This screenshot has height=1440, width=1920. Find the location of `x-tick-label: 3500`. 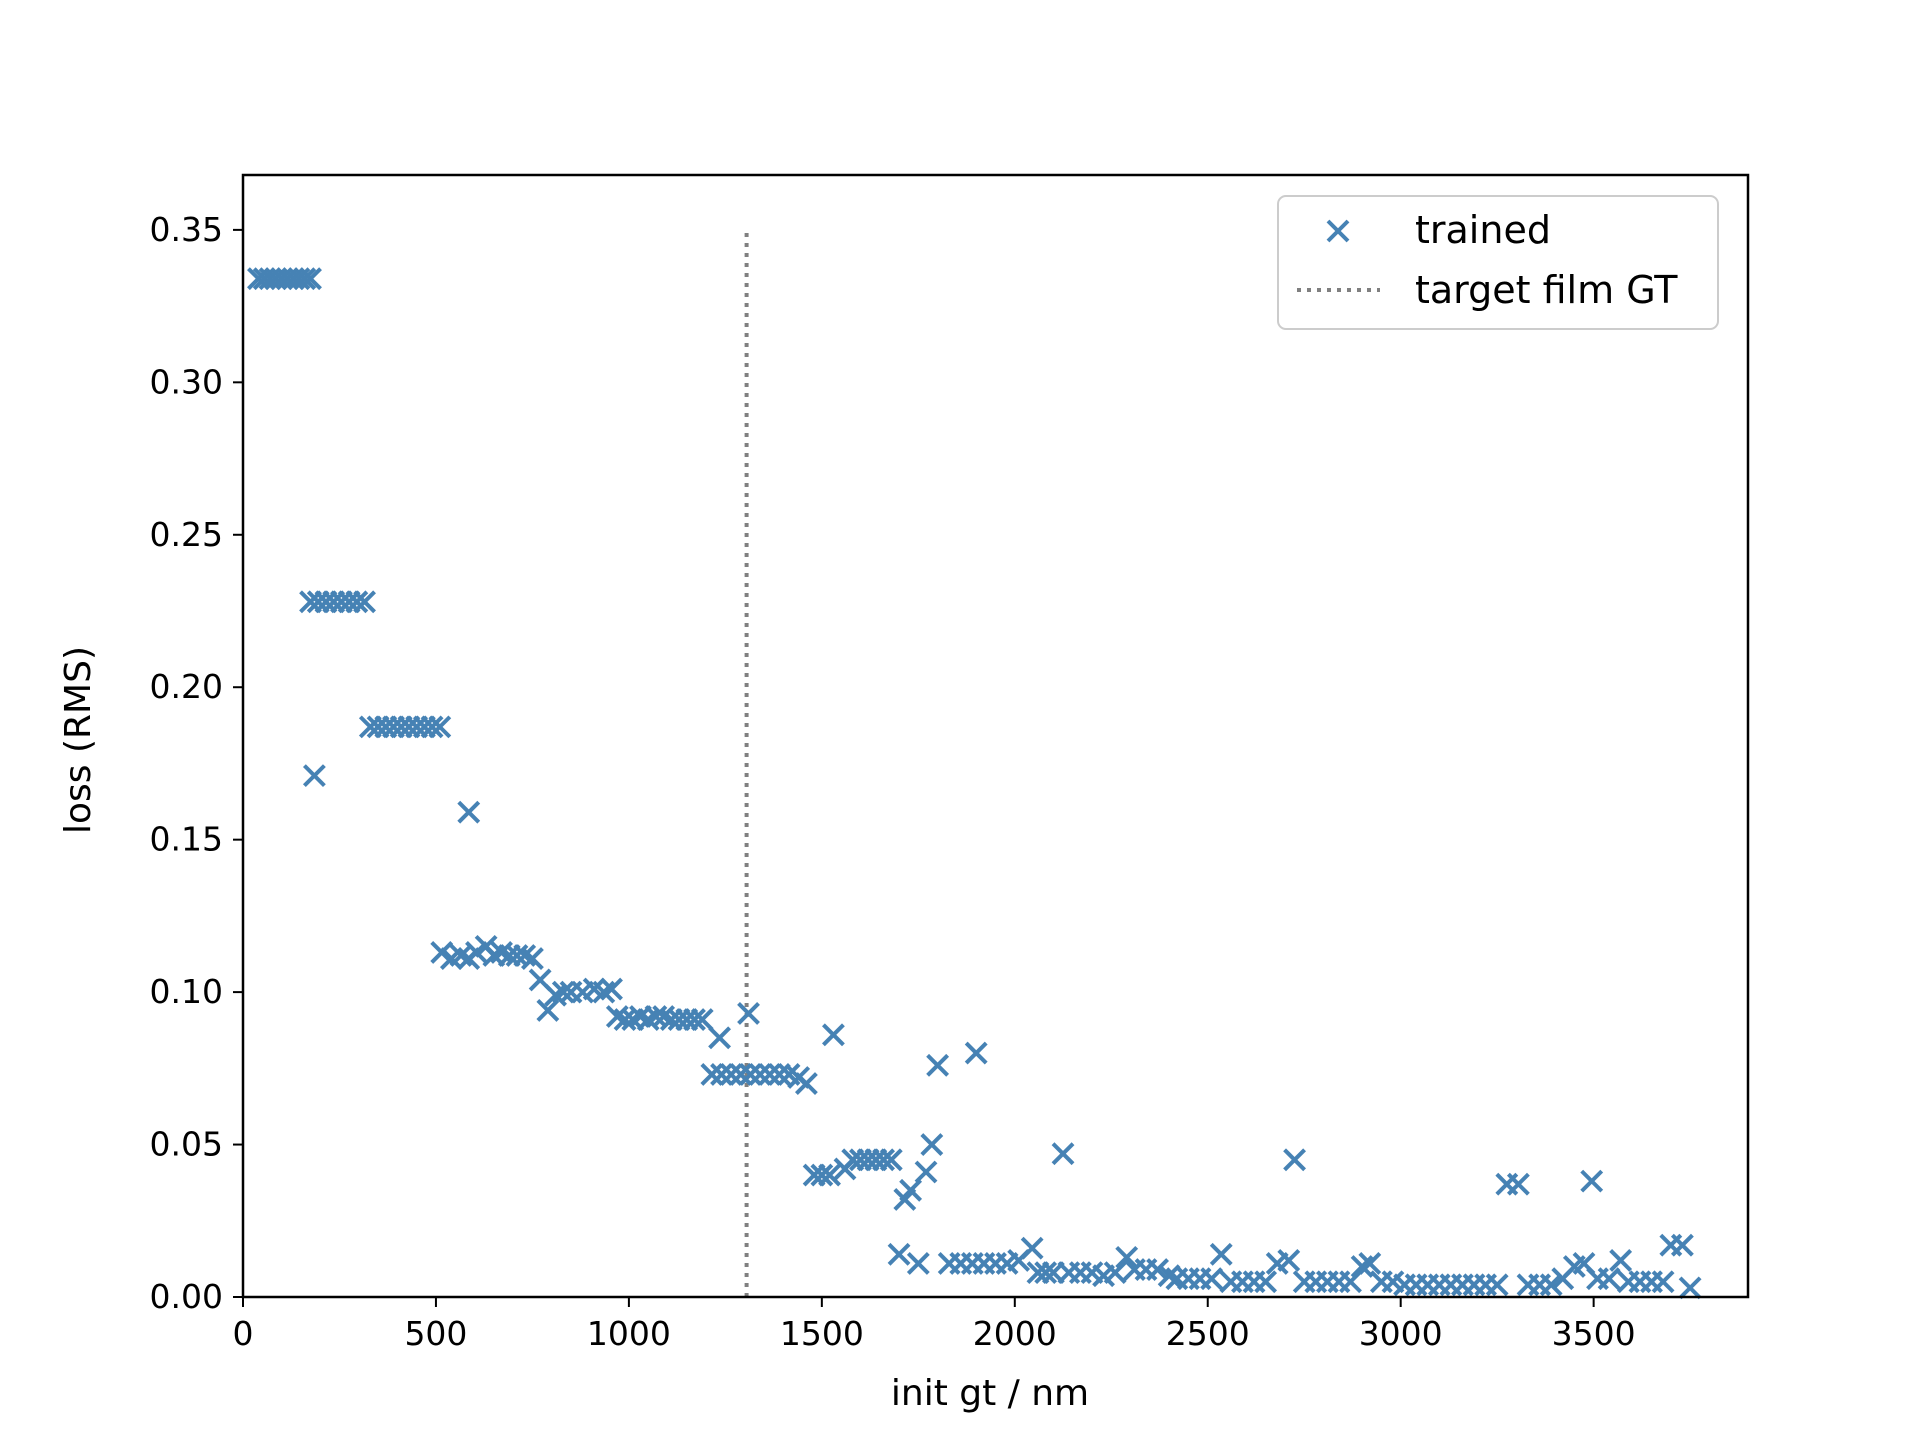

x-tick-label: 3500 is located at coordinates (1594, 1333).